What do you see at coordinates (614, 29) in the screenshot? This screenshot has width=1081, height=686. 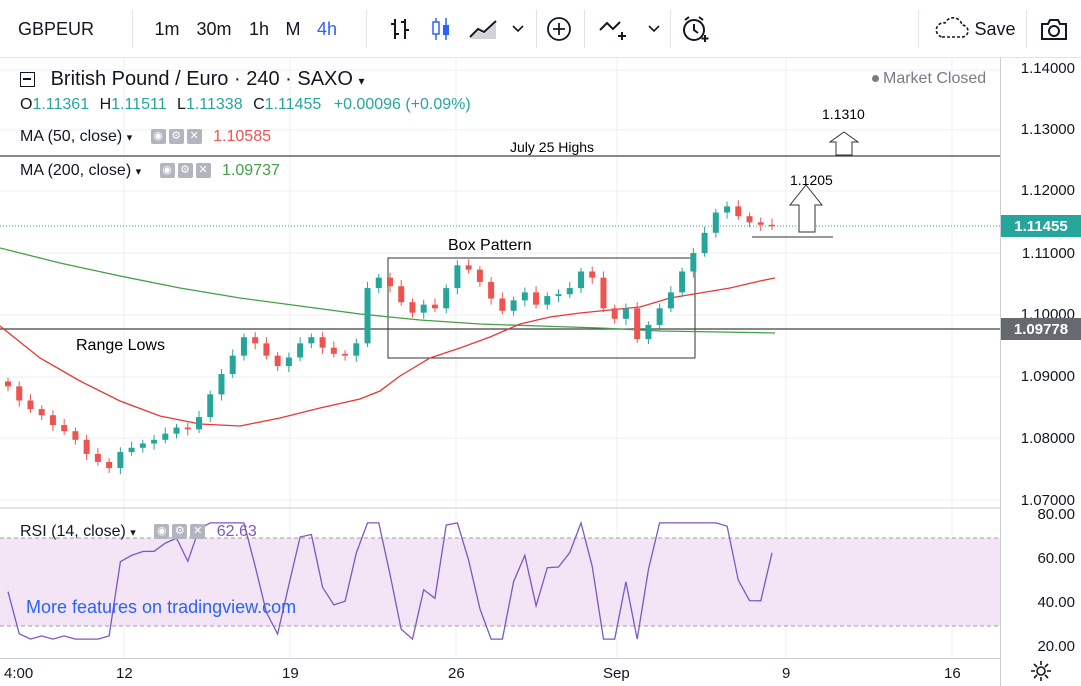 I see `compare-symbol-icon` at bounding box center [614, 29].